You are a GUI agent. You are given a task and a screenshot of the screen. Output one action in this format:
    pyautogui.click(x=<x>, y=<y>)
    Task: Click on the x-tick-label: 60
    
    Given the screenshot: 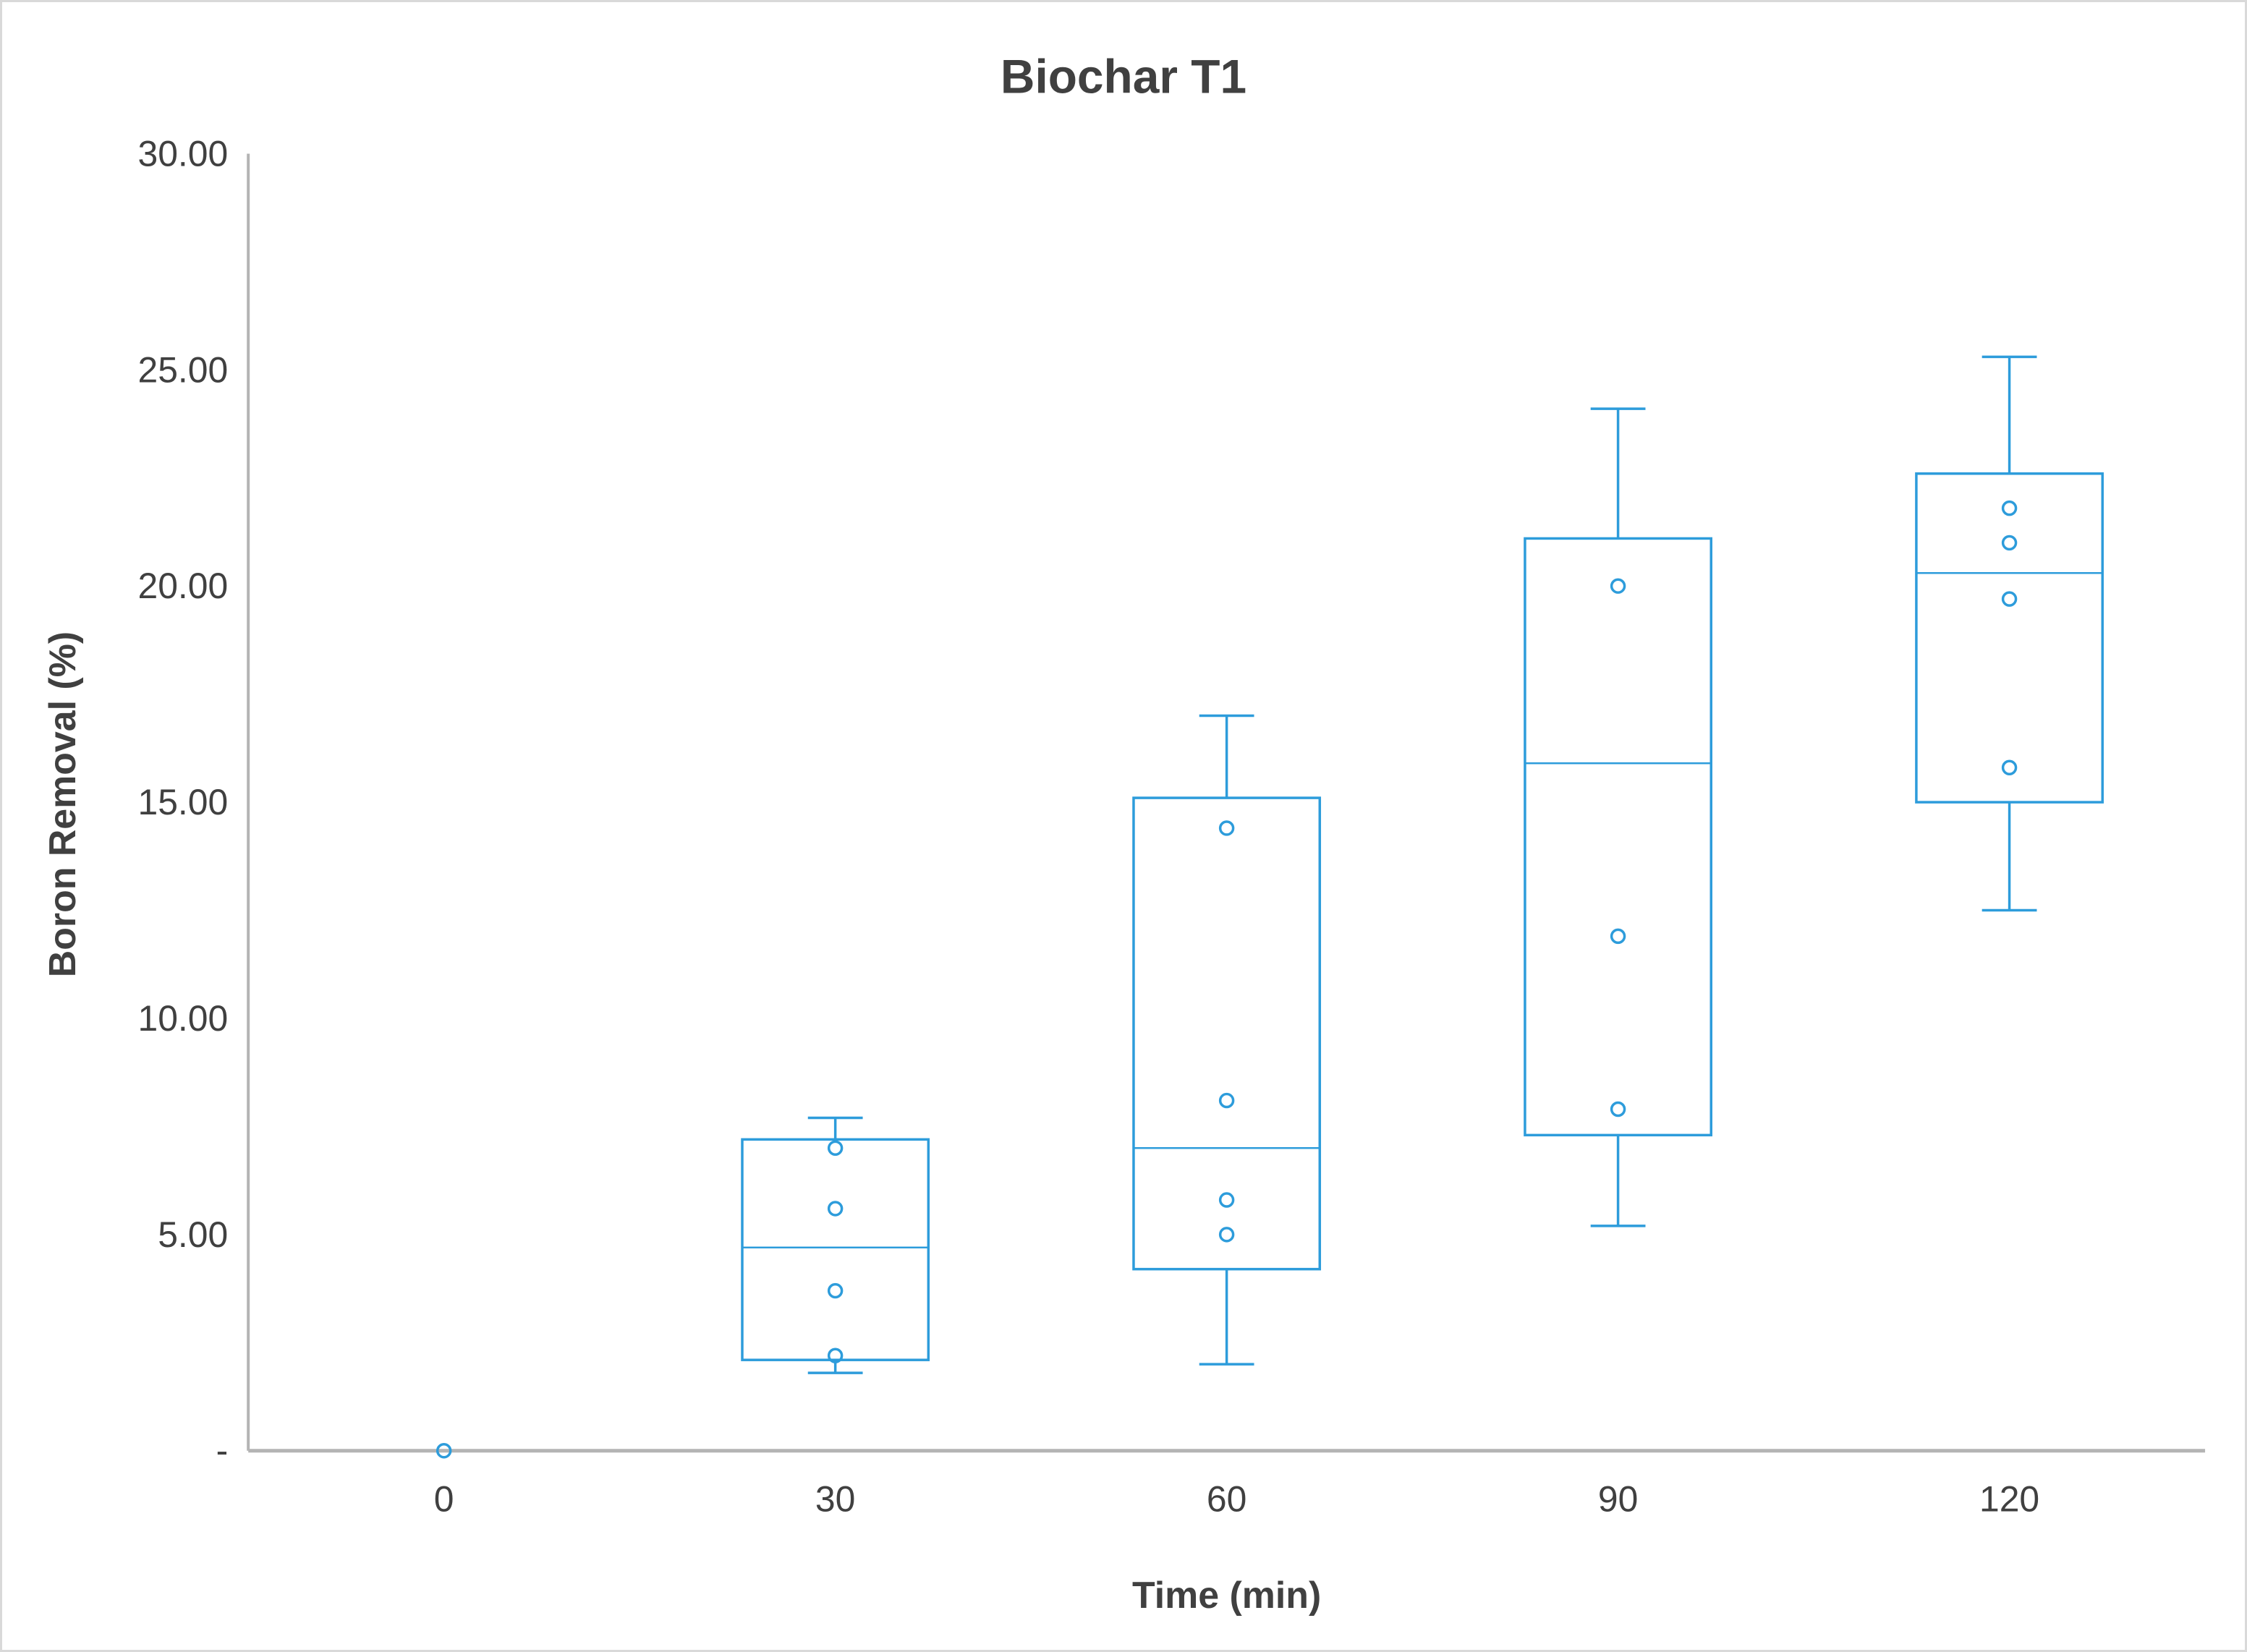 What is the action you would take?
    pyautogui.click(x=1226, y=1499)
    